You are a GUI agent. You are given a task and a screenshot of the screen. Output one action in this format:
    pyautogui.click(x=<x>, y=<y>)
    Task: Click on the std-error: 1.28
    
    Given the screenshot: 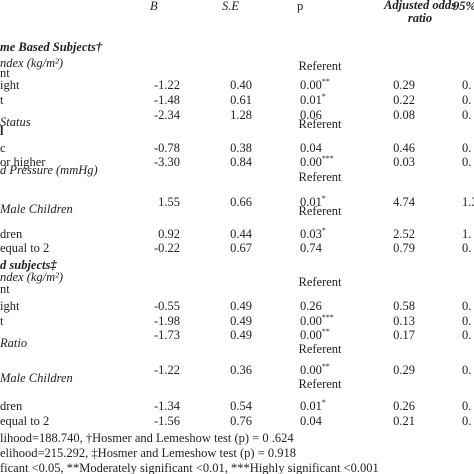 What is the action you would take?
    pyautogui.click(x=241, y=115)
    